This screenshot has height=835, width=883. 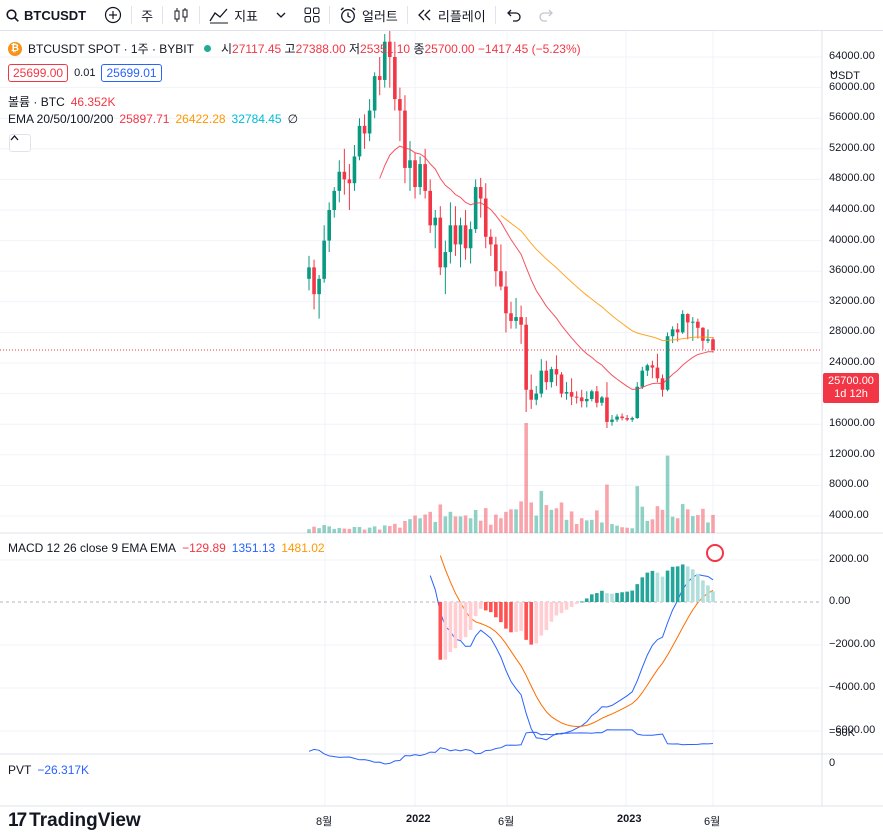 I want to click on macd-tick-label: −6000.00, so click(x=852, y=730).